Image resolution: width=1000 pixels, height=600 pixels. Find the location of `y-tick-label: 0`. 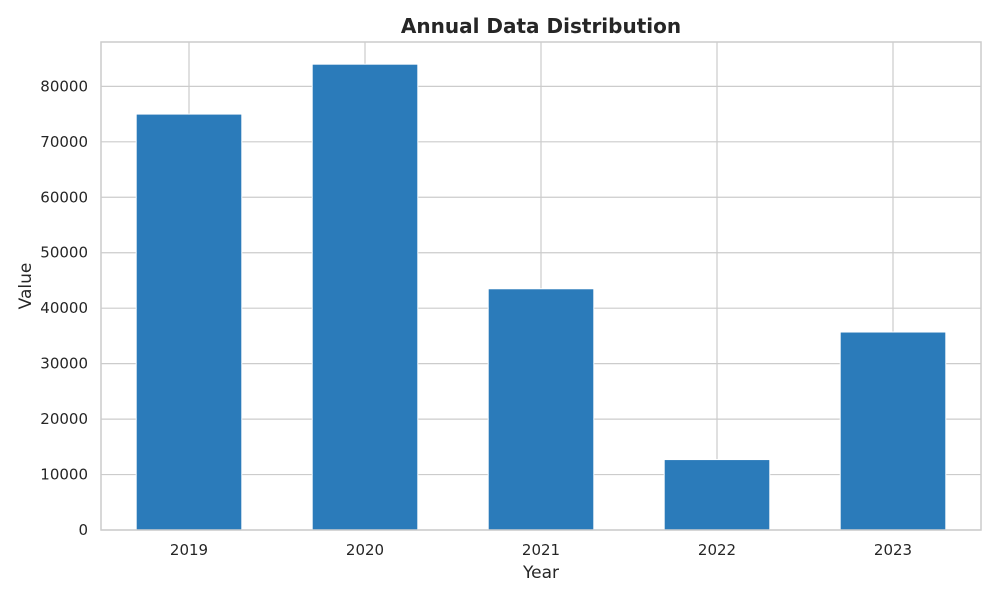

y-tick-label: 0 is located at coordinates (83, 530).